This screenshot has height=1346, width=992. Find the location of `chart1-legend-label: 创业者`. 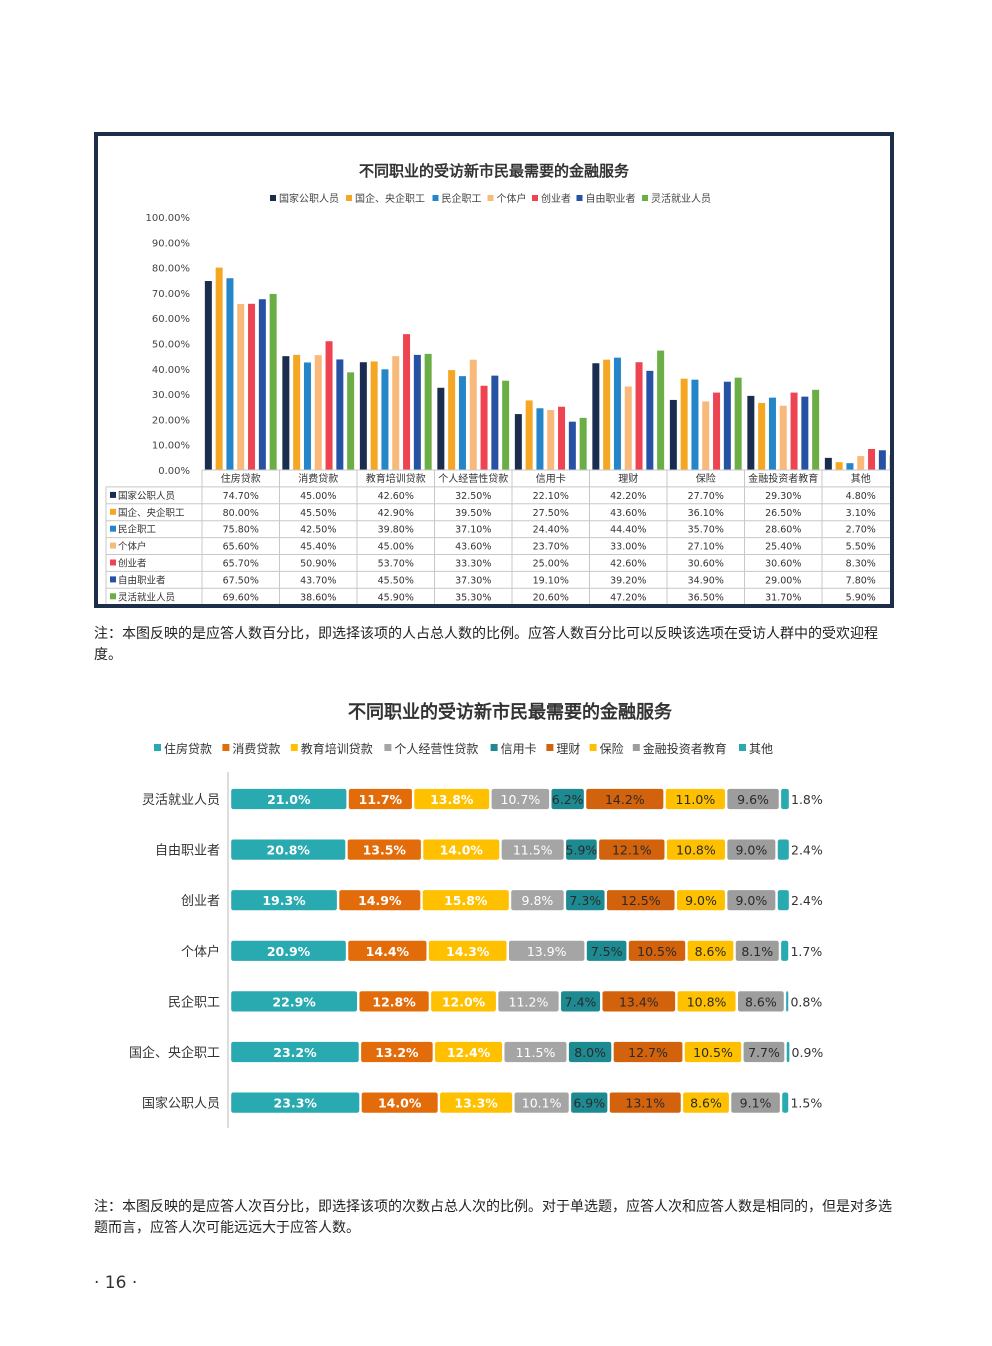

chart1-legend-label: 创业者 is located at coordinates (556, 198).